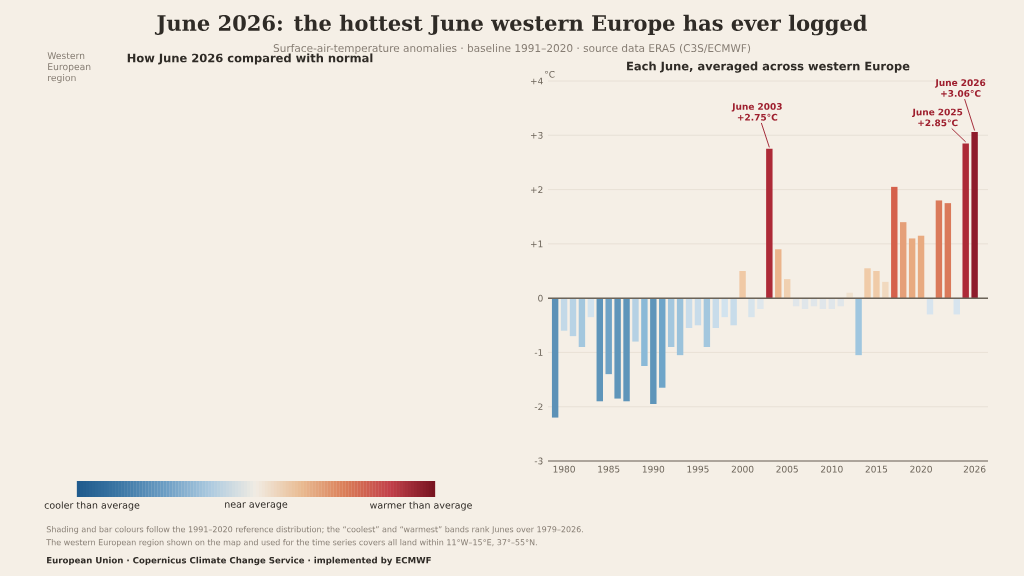 The image size is (1024, 576). I want to click on text: European Union · Copernicus Climate Change Service · implemented by ECMWF, so click(239, 561).